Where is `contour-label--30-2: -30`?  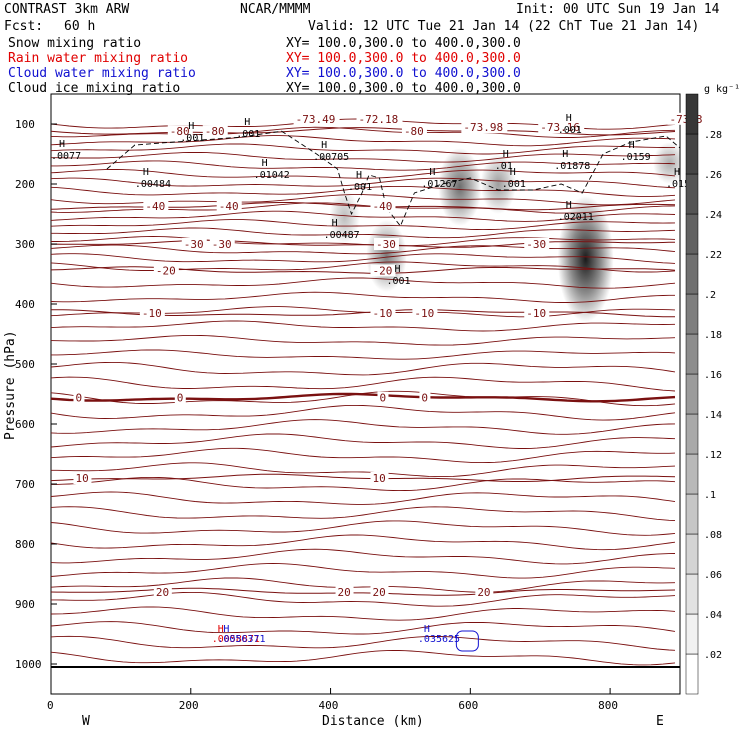
contour-label--30-2: -30 is located at coordinates (386, 244).